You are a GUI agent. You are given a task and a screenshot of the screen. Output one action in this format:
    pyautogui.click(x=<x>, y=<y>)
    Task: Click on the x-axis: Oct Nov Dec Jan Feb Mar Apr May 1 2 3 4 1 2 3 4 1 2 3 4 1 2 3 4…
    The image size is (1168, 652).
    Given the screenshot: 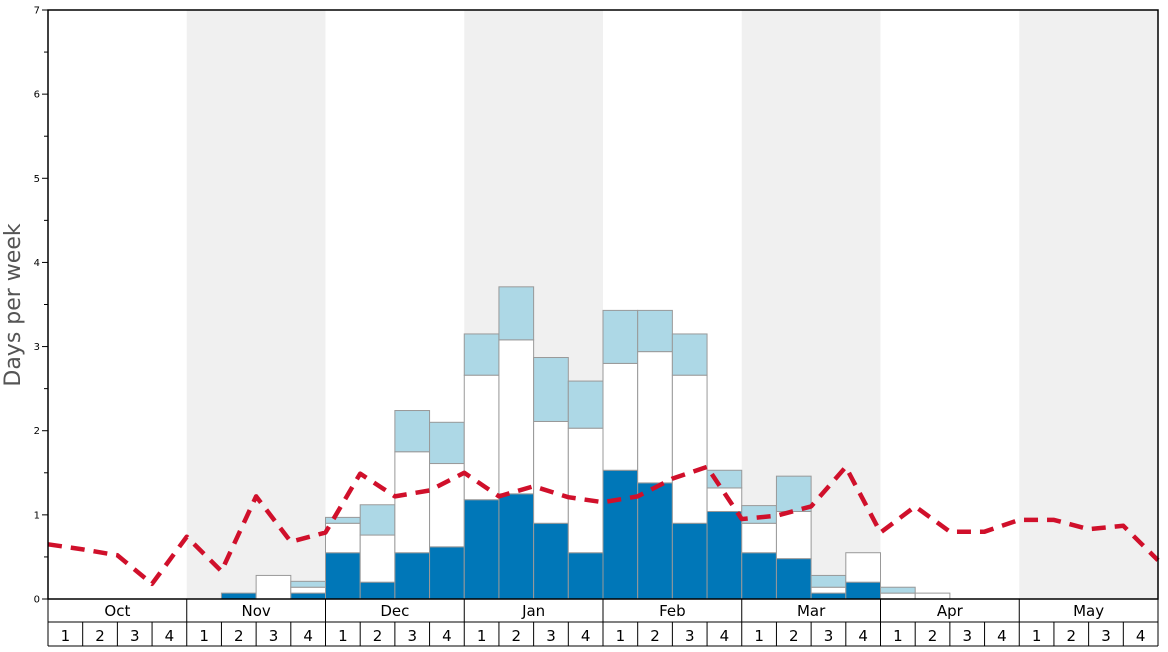 What is the action you would take?
    pyautogui.click(x=603, y=623)
    